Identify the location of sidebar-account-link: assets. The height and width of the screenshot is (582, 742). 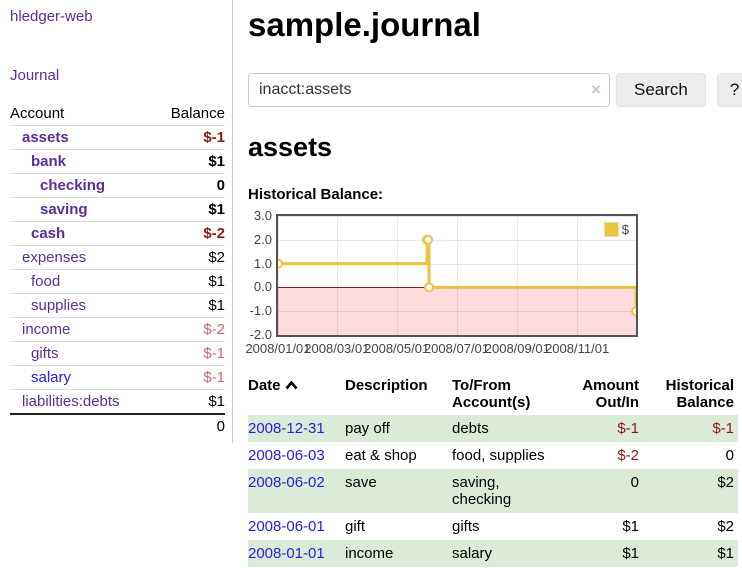
(45, 137).